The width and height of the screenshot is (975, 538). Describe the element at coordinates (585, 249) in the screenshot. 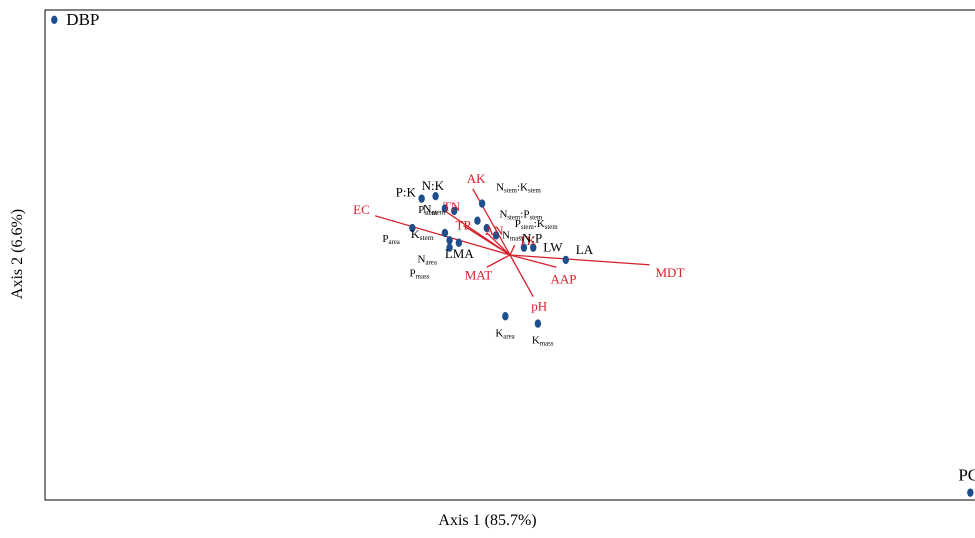

I see `point-label-la: LA` at that location.